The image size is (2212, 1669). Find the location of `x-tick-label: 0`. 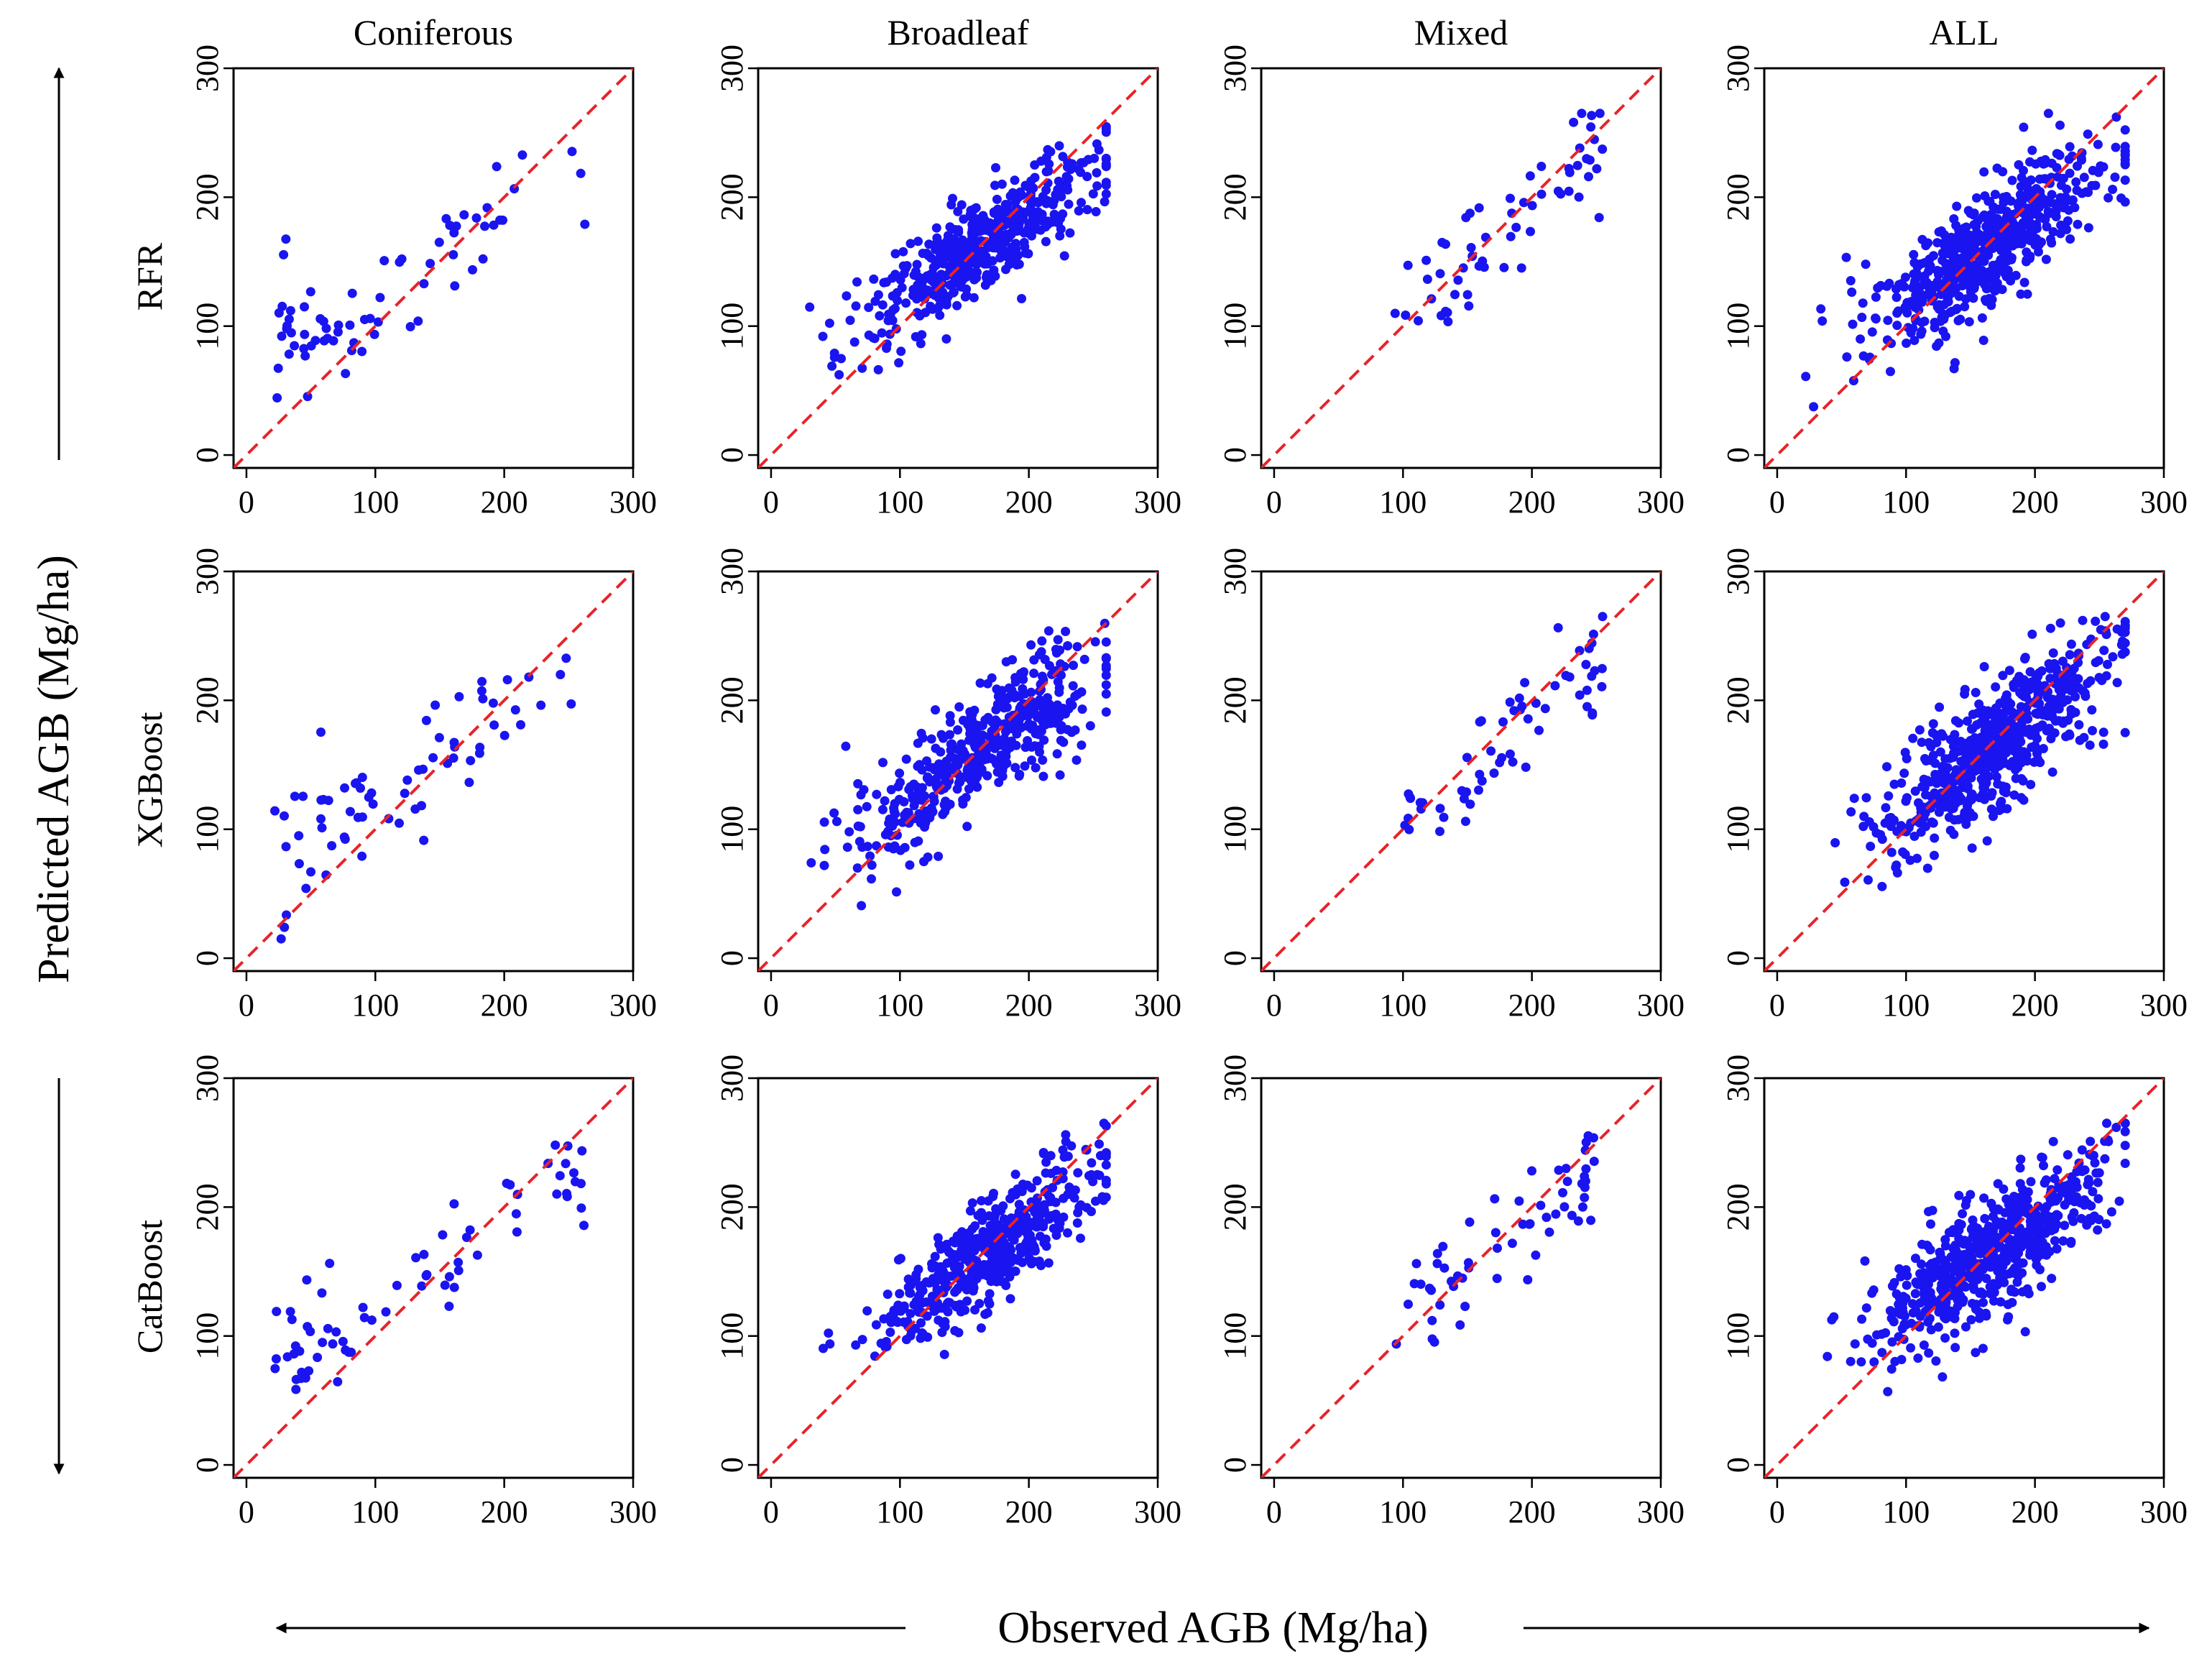

x-tick-label: 0 is located at coordinates (771, 1512).